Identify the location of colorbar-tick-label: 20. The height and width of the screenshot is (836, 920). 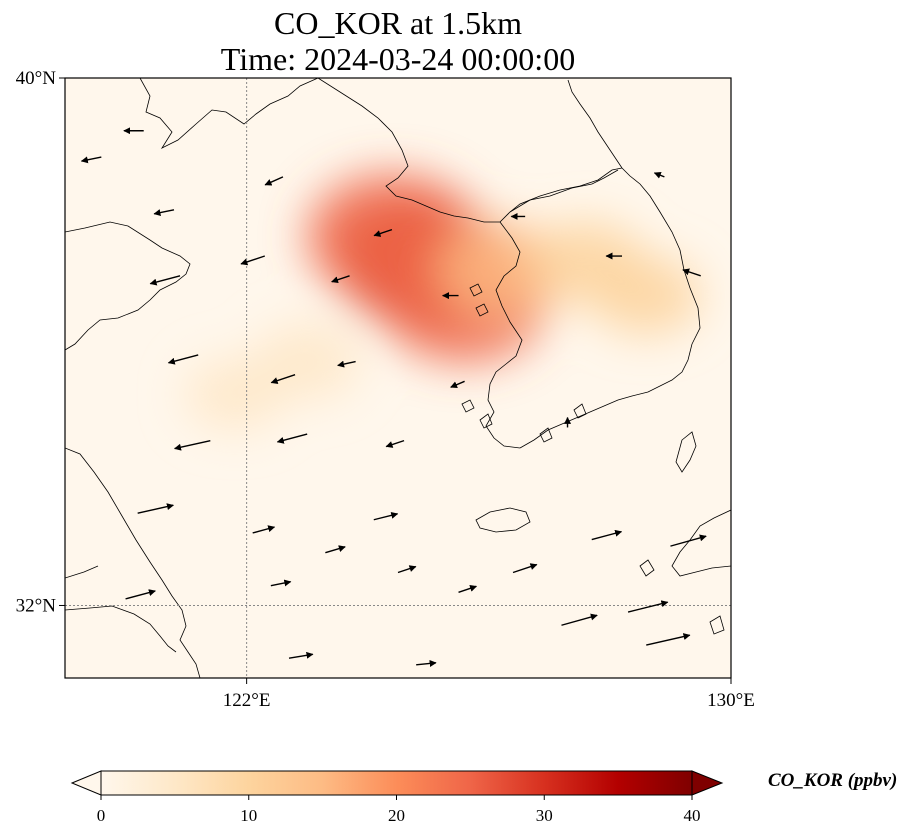
(396, 815).